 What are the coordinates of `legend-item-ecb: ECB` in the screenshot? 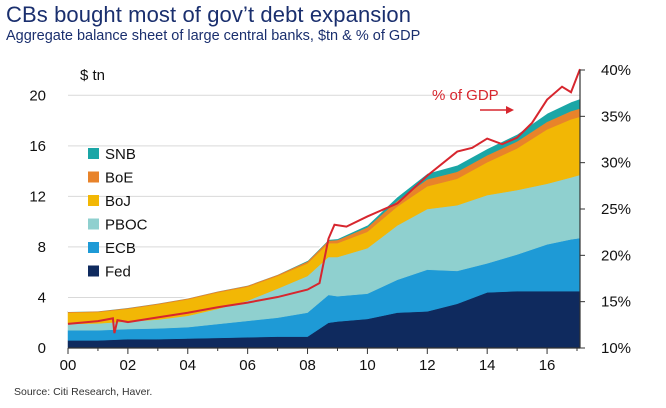 It's located at (112, 248).